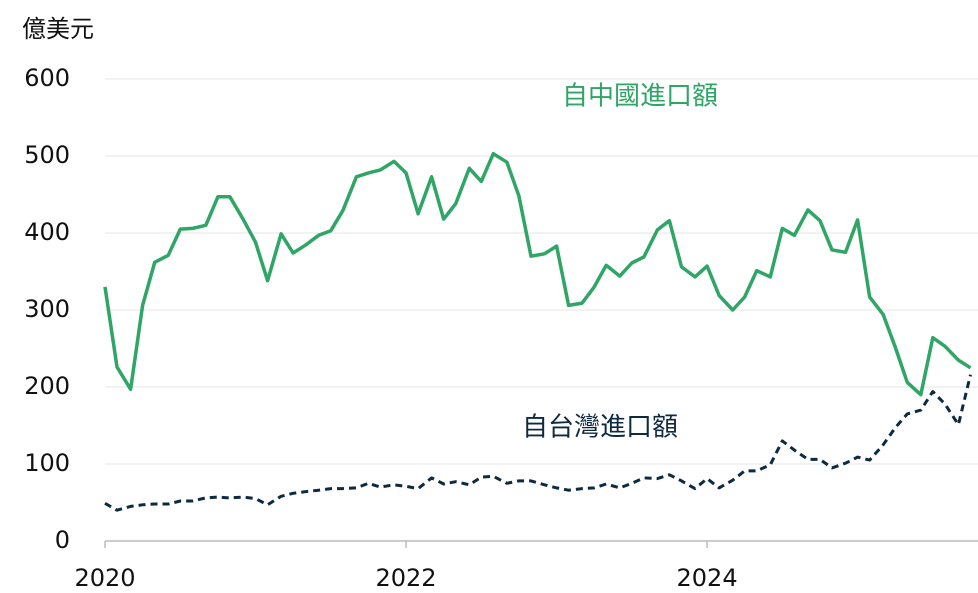  I want to click on series-label: 自中國進口額, so click(640, 97).